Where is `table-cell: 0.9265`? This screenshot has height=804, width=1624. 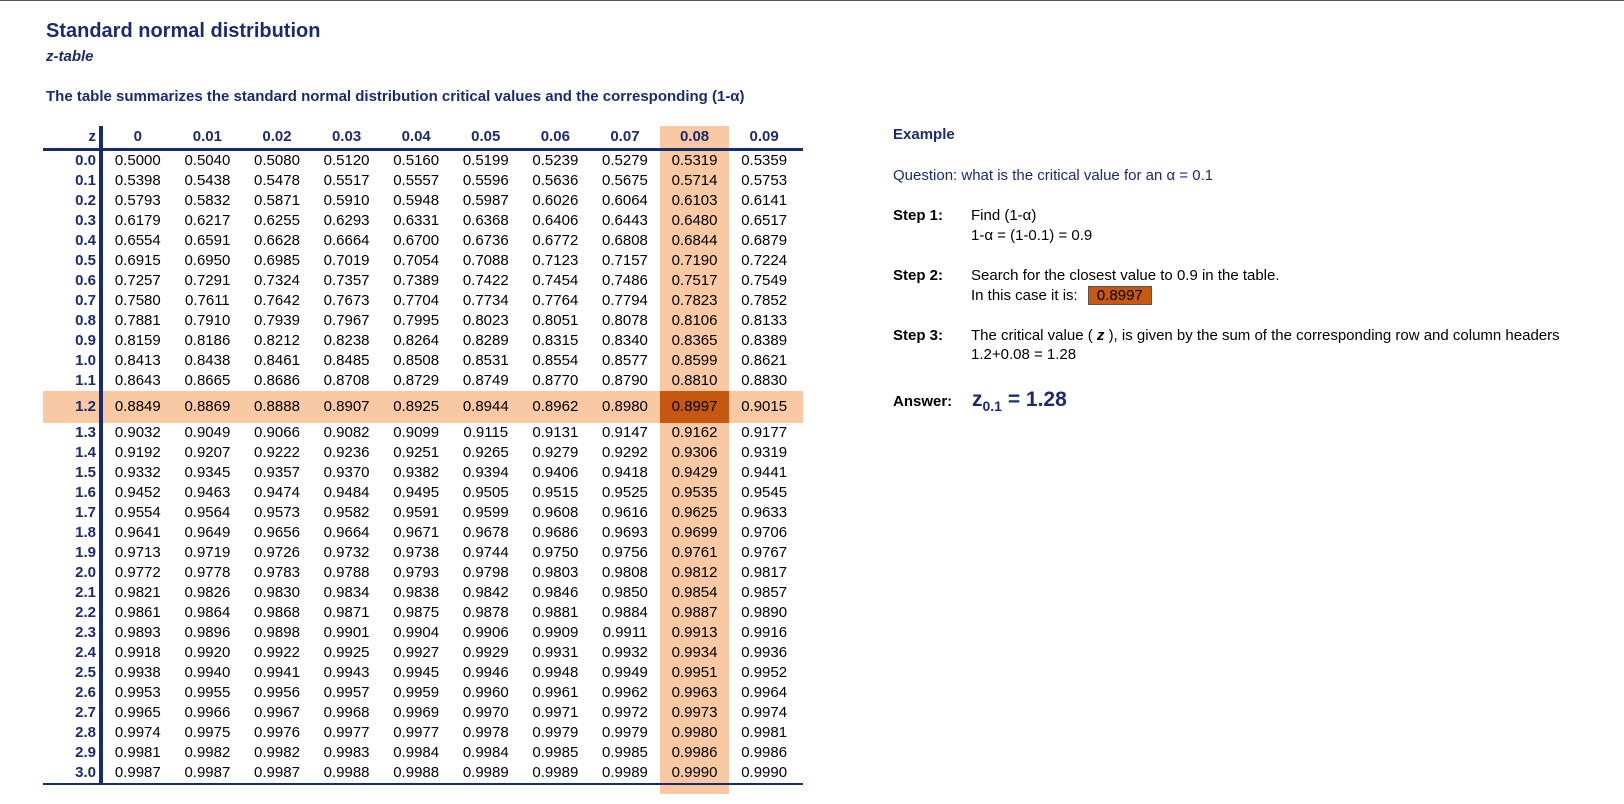 table-cell: 0.9265 is located at coordinates (485, 452).